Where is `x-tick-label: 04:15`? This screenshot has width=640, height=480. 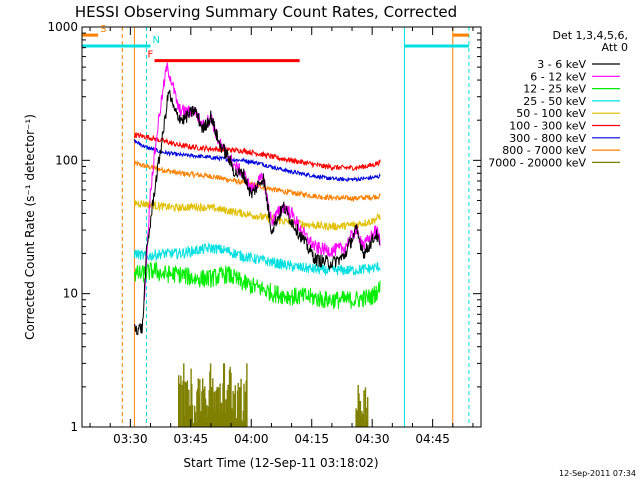 x-tick-label: 04:15 is located at coordinates (311, 439).